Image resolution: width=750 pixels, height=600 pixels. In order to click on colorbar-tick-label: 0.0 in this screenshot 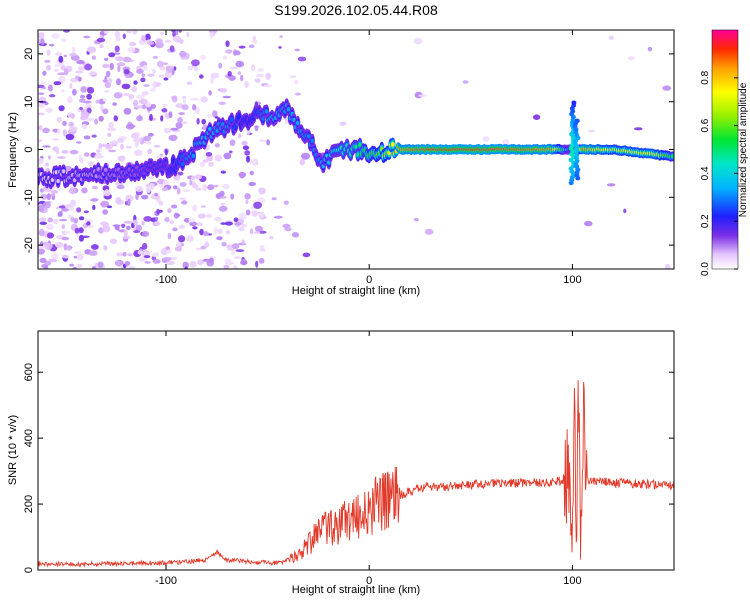, I will do `click(705, 269)`.